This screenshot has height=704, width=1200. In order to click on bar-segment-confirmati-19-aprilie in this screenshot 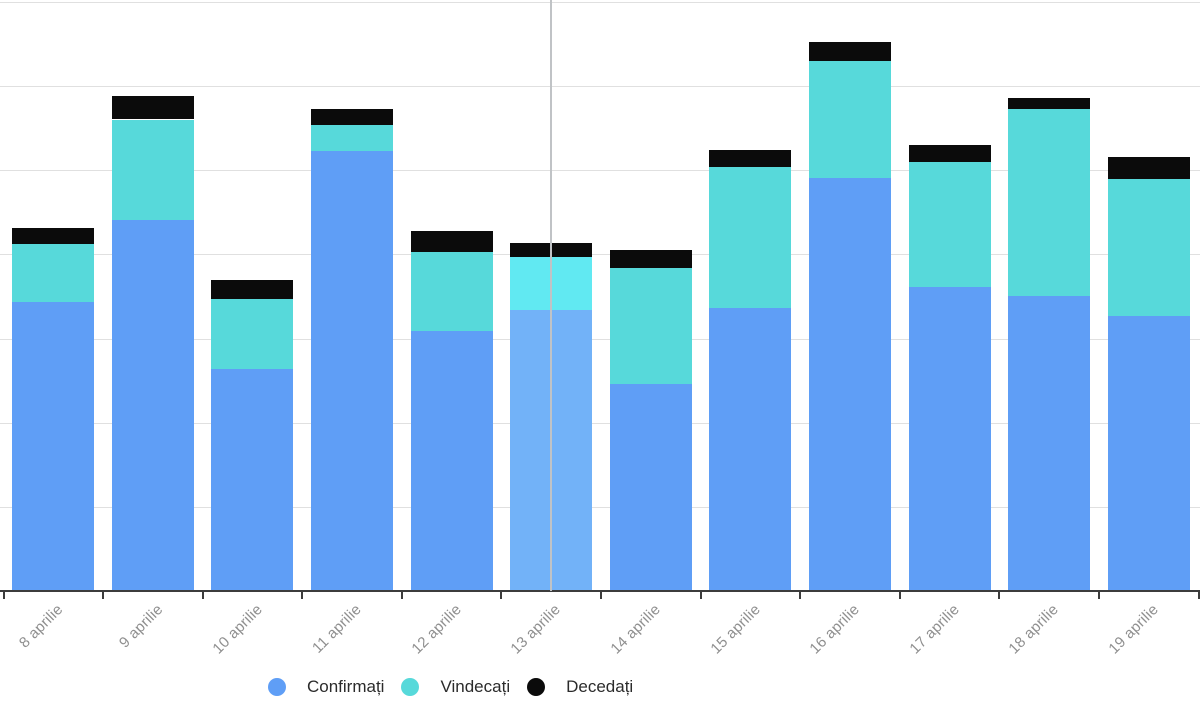, I will do `click(1148, 453)`.